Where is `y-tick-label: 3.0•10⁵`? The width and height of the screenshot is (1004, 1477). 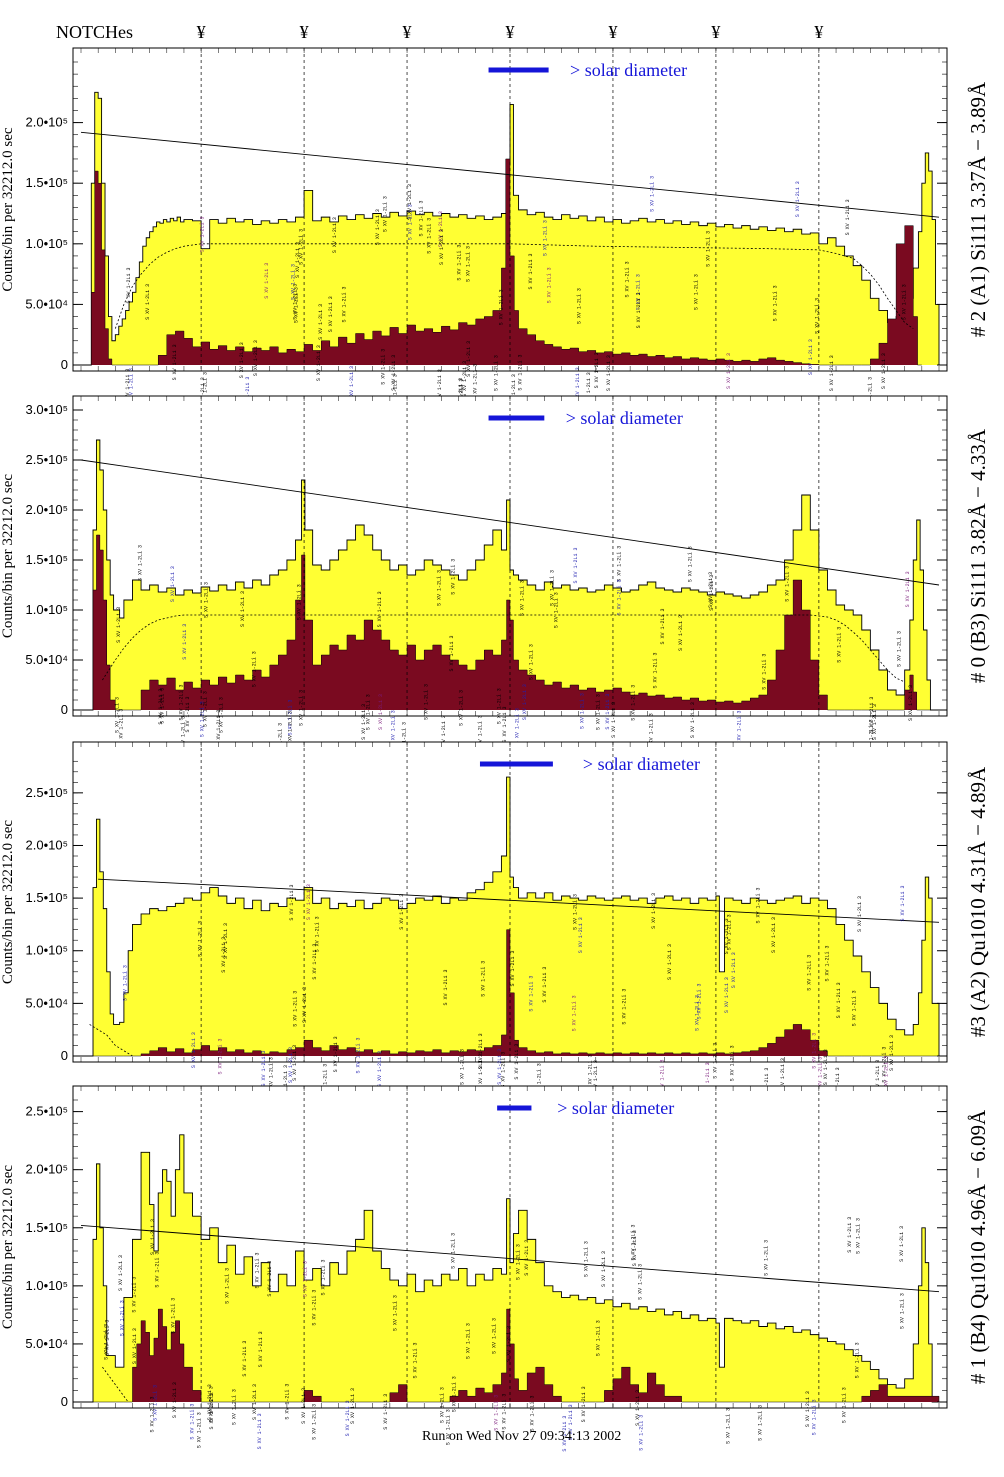
y-tick-label: 3.0•10⁵ is located at coordinates (47, 409).